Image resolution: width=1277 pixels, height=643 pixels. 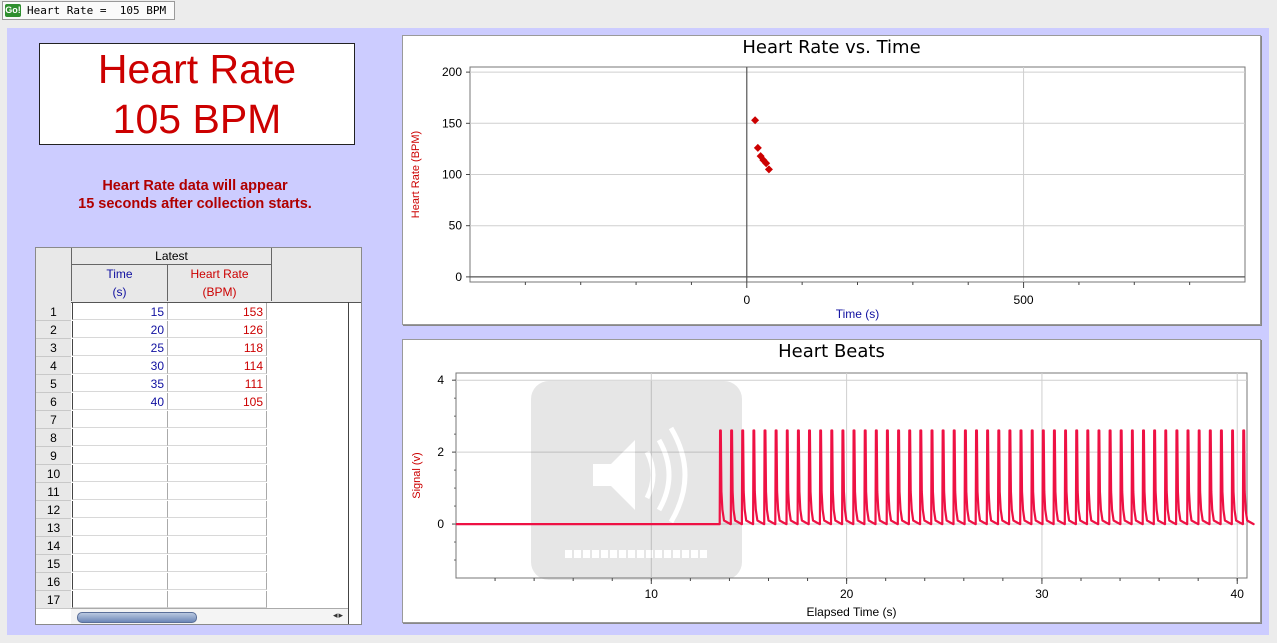 I want to click on row-number: 4, so click(x=53, y=366).